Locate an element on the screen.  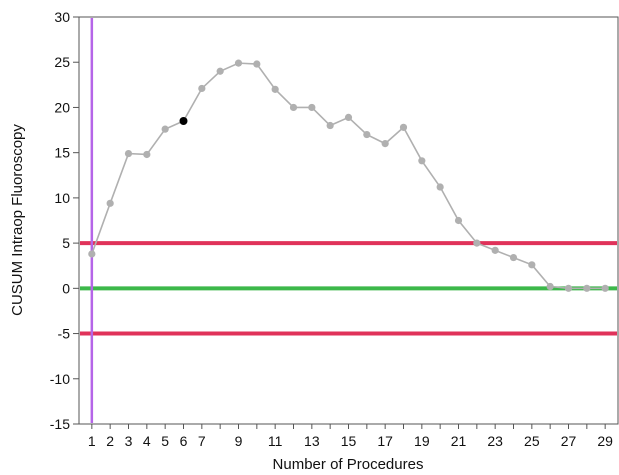
y-axis-label: CUSUM Intraop Fluoroscopy is located at coordinates (17, 220).